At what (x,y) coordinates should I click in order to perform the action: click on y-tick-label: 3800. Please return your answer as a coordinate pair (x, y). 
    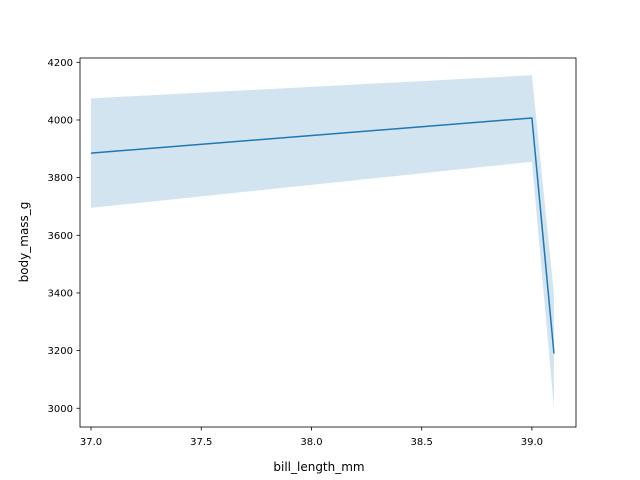
    Looking at the image, I should click on (60, 178).